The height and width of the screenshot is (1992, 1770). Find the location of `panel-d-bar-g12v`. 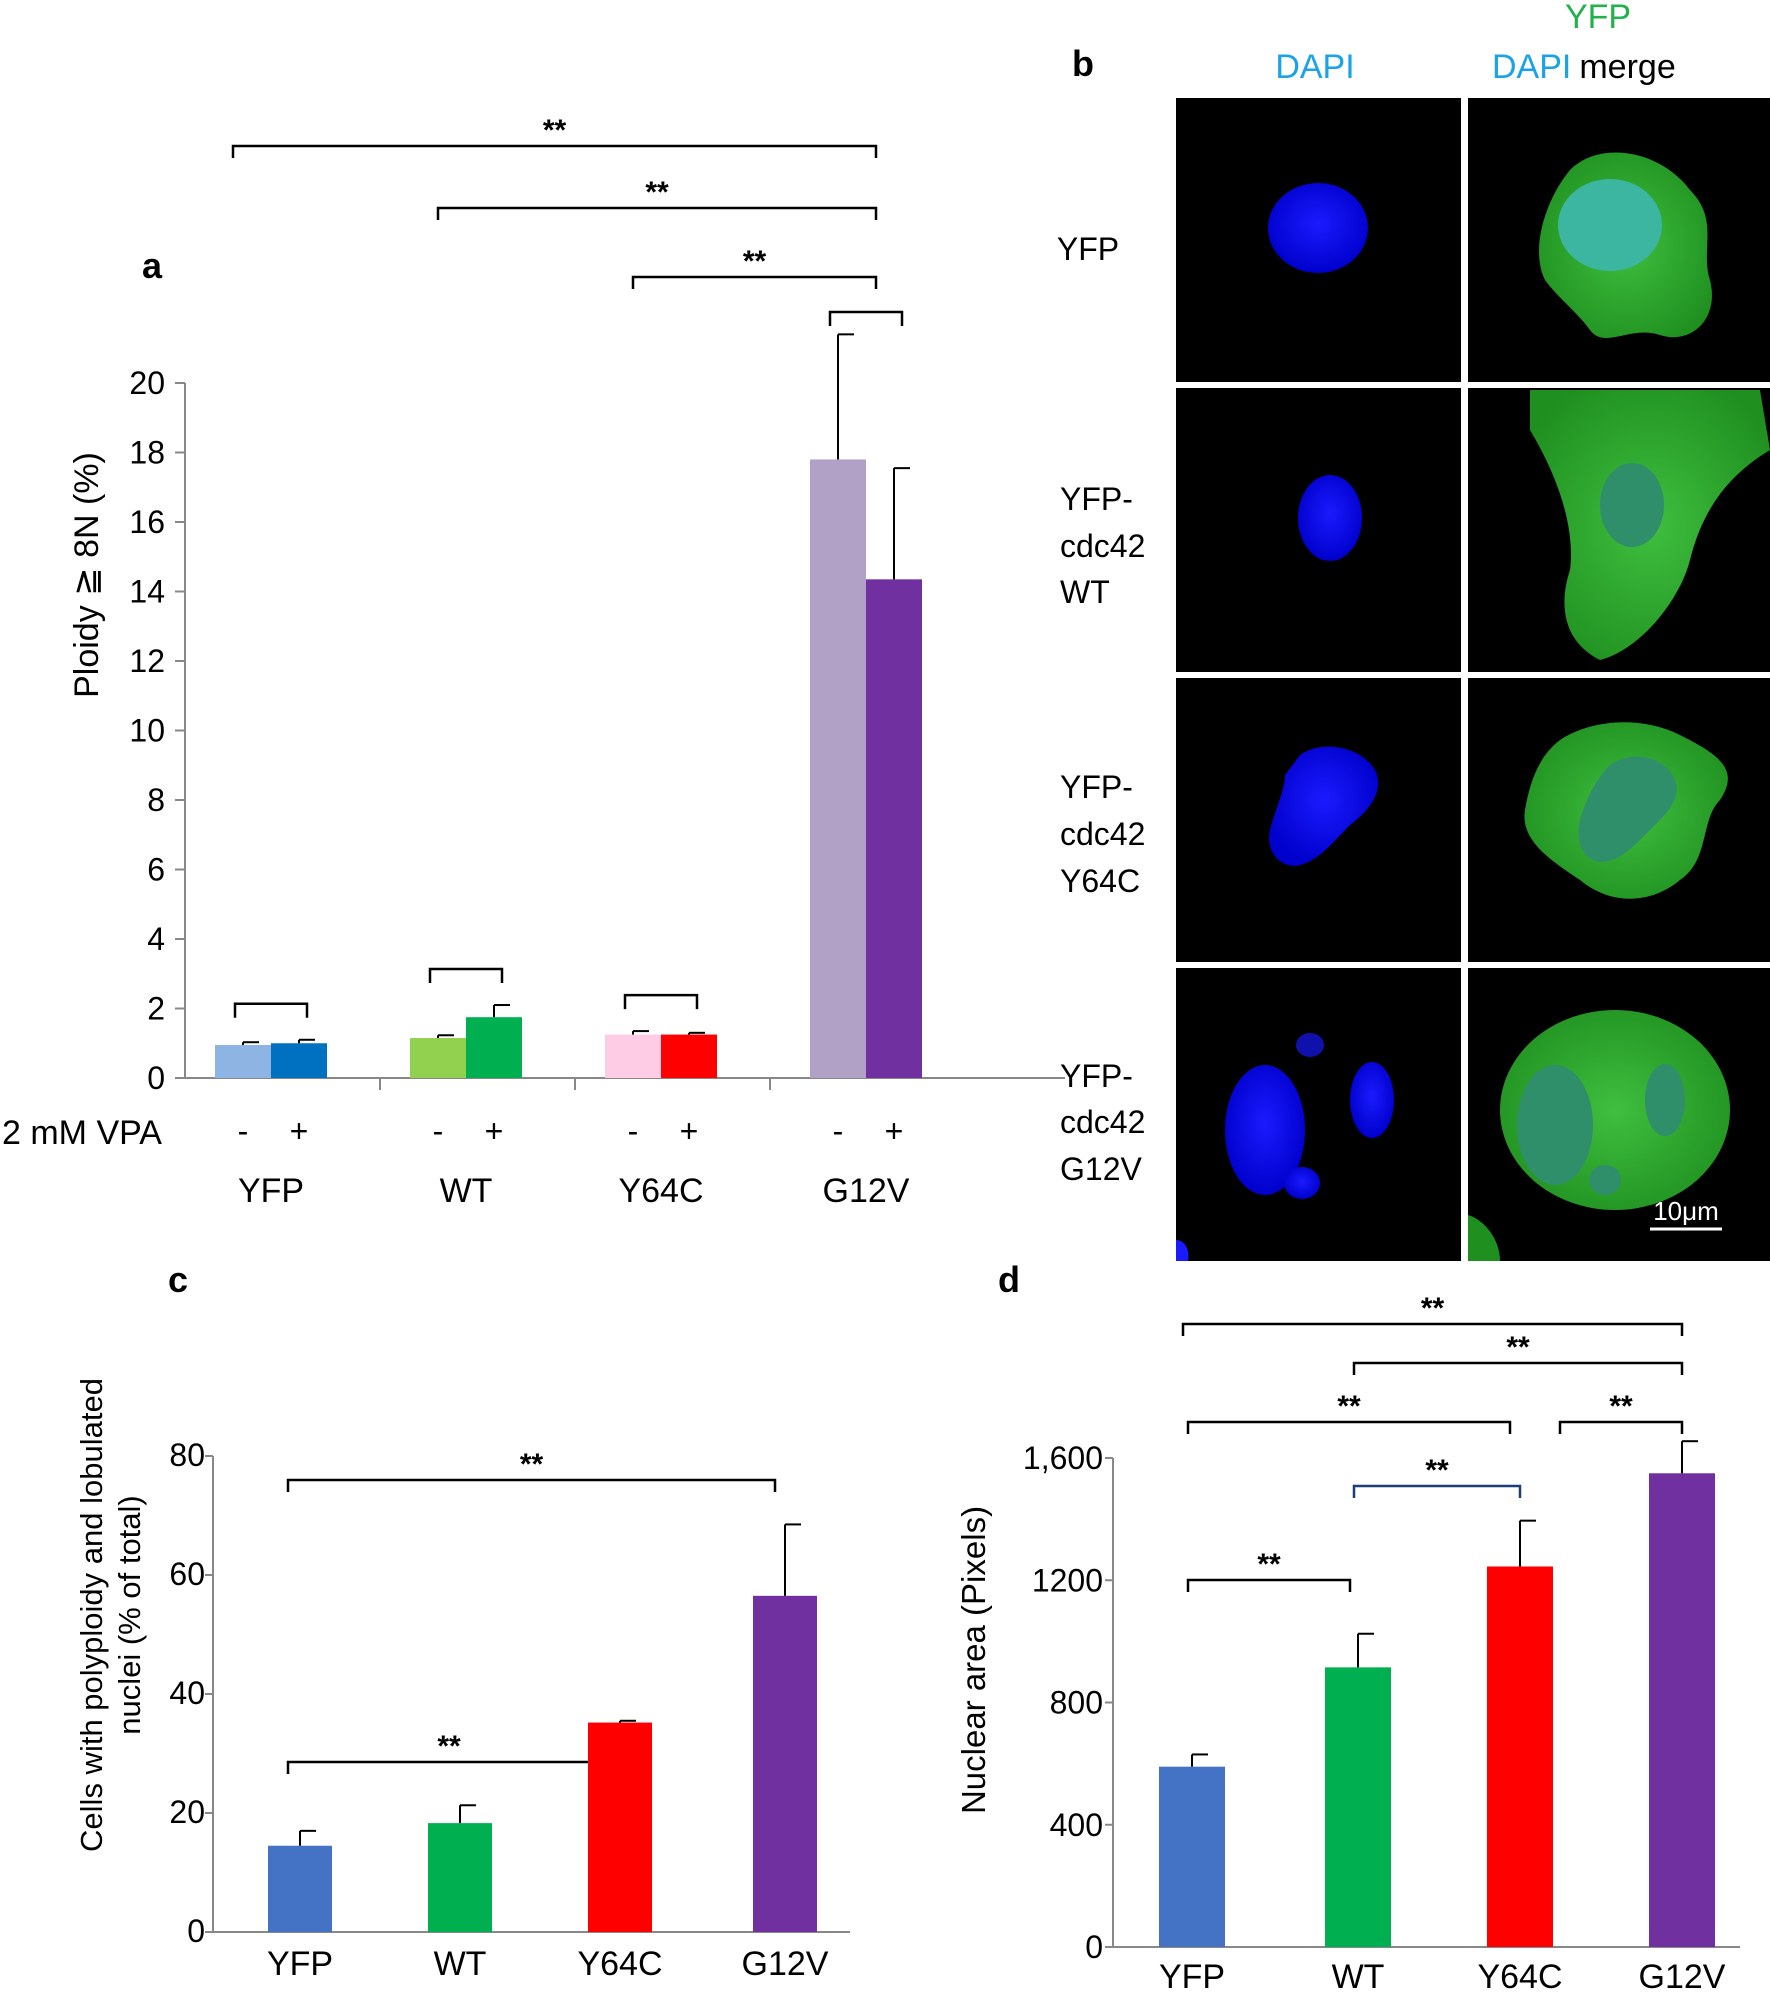

panel-d-bar-g12v is located at coordinates (1682, 1710).